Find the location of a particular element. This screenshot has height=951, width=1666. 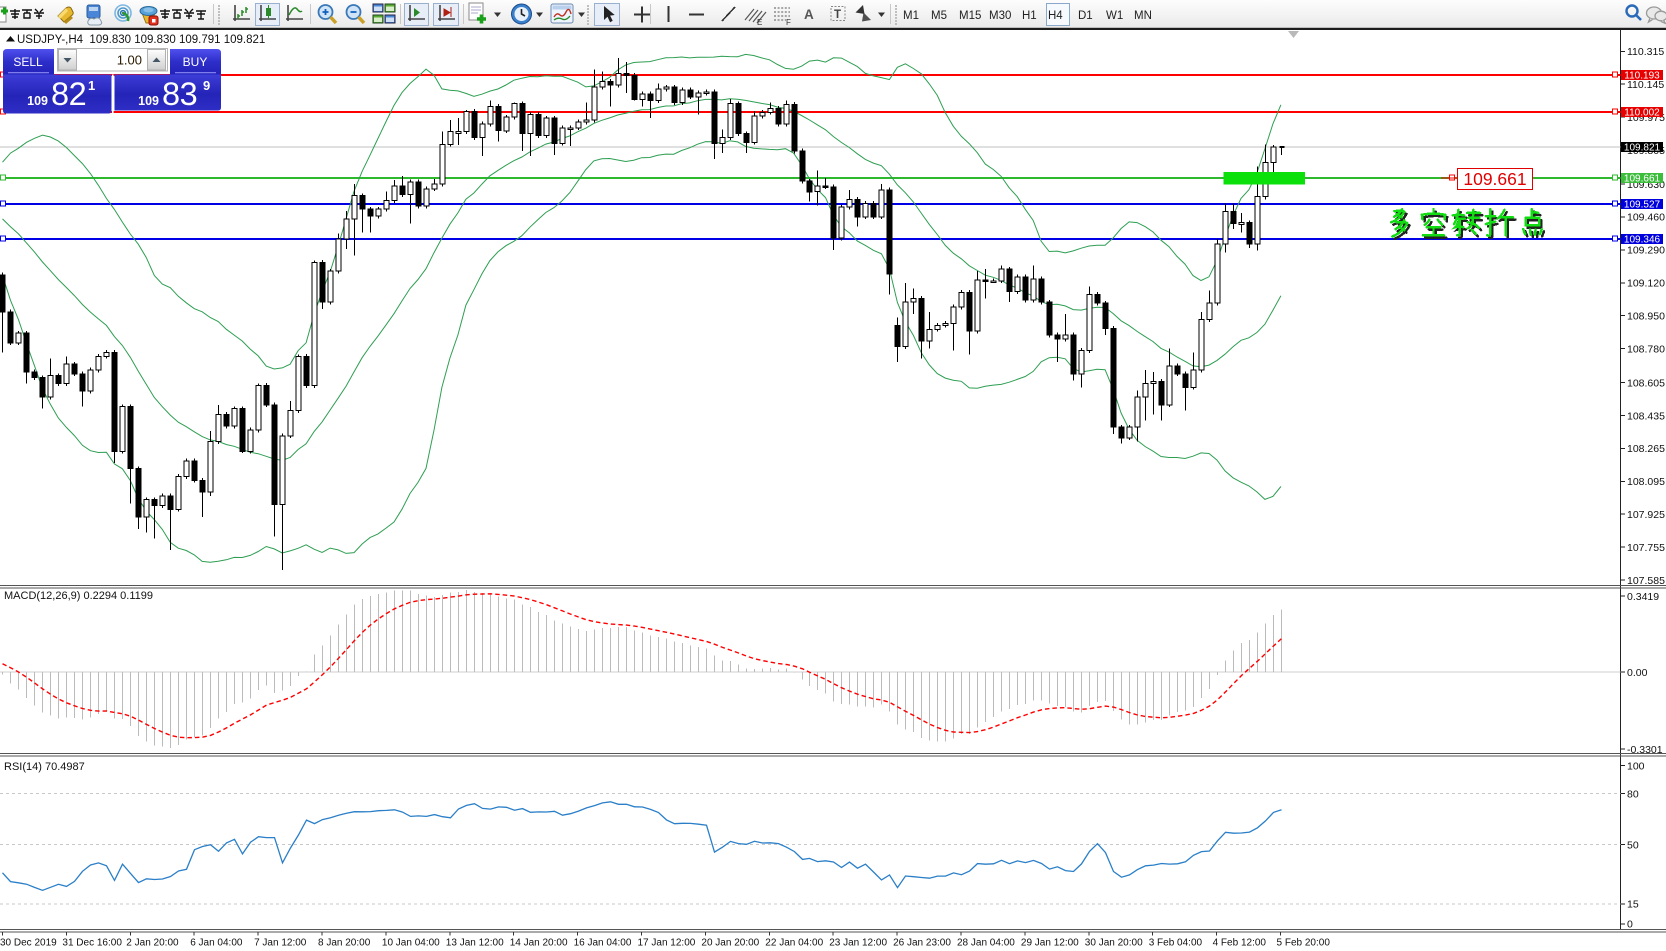

svg-text: 100 is located at coordinates (1636, 766).